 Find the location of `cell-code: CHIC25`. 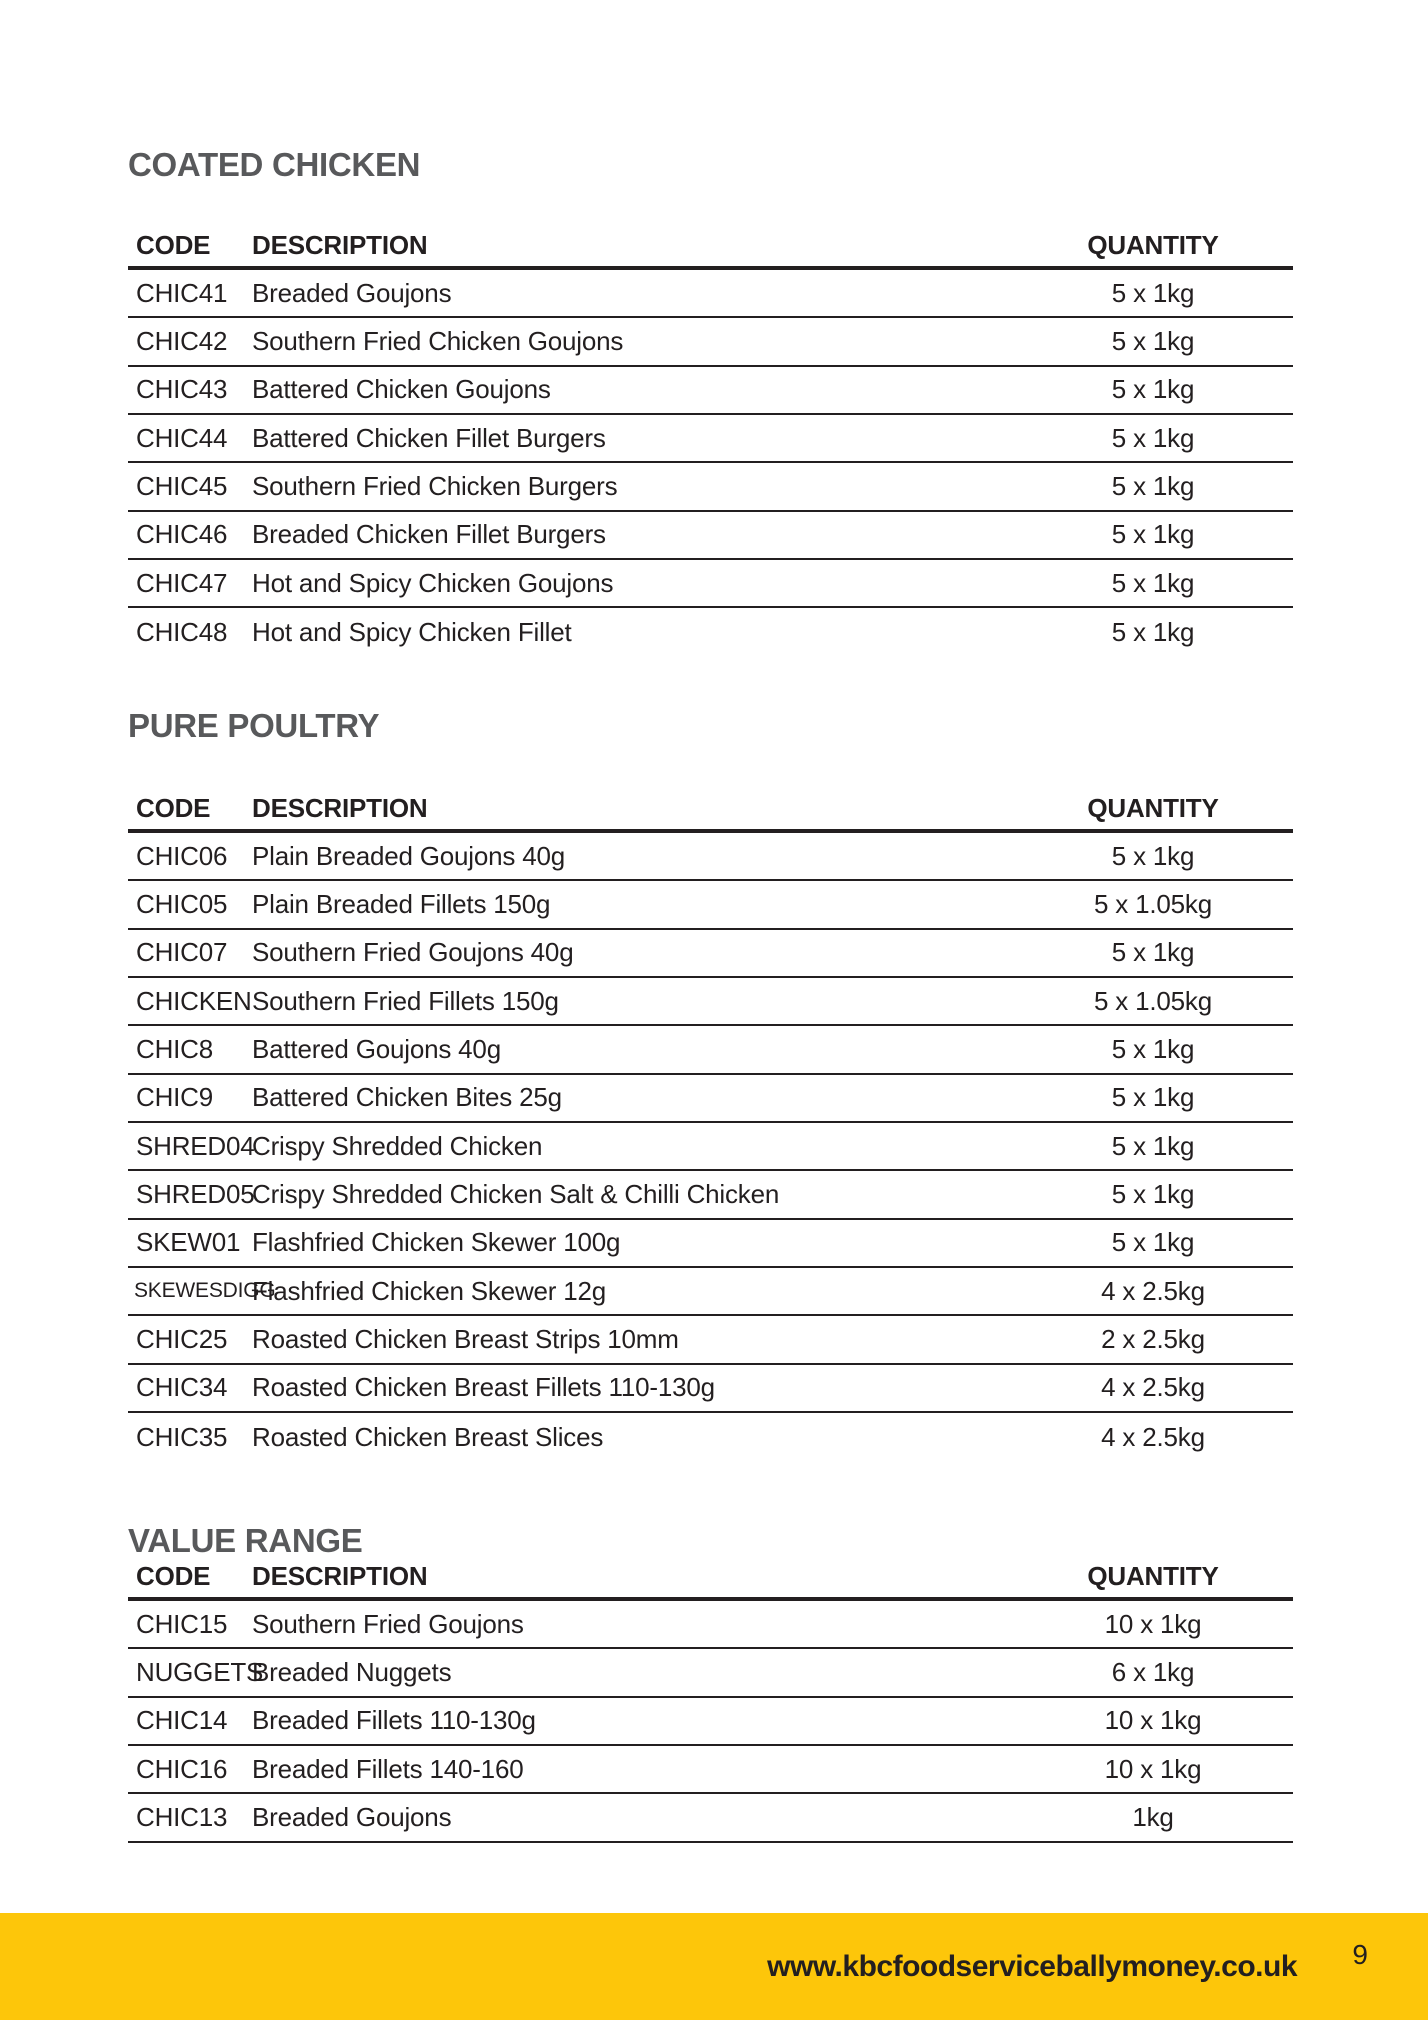

cell-code: CHIC25 is located at coordinates (182, 1338).